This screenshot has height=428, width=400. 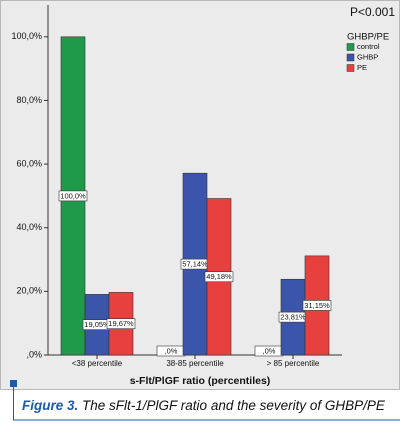 What do you see at coordinates (367, 56) in the screenshot?
I see `legend-label: GHBP` at bounding box center [367, 56].